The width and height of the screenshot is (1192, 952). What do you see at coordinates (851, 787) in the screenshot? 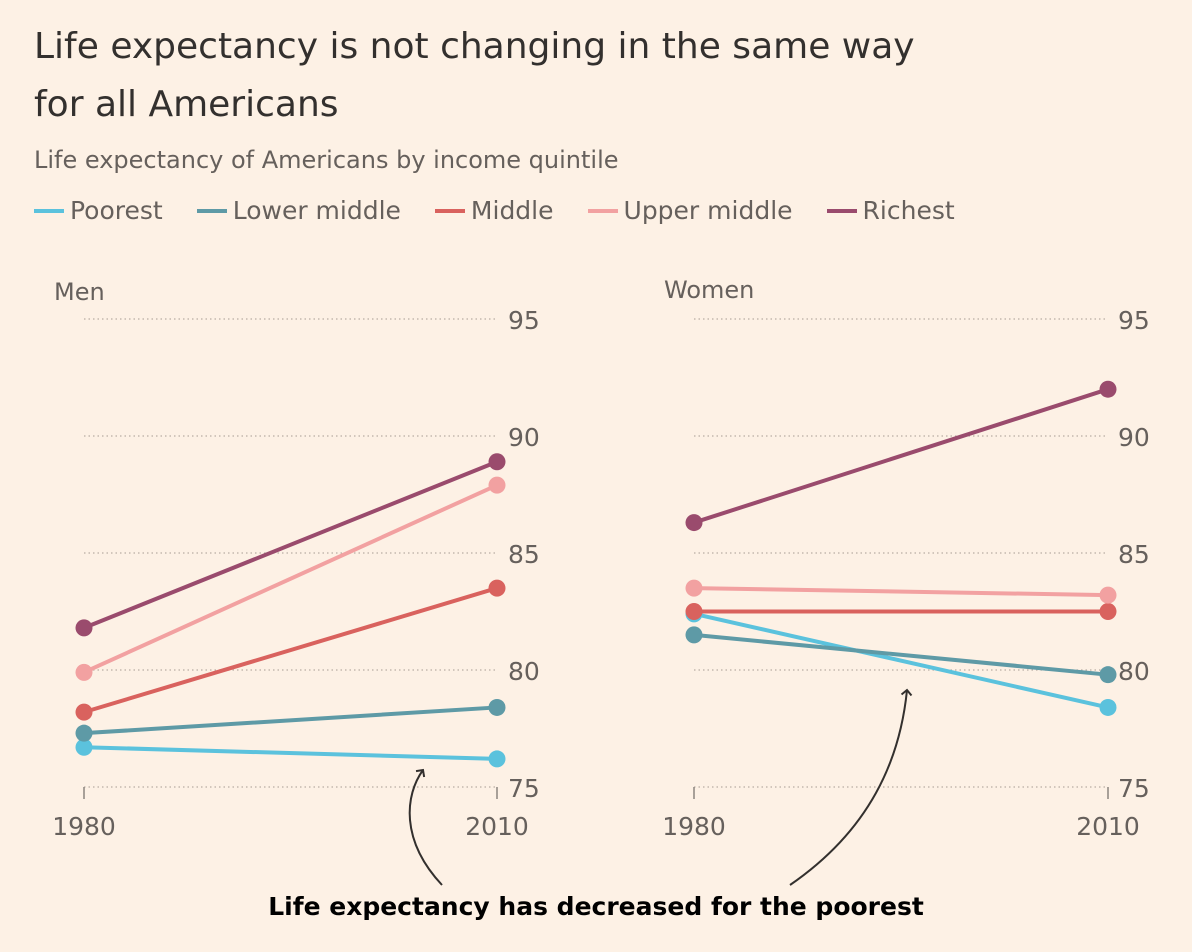
I see `annotation-arrow-women` at bounding box center [851, 787].